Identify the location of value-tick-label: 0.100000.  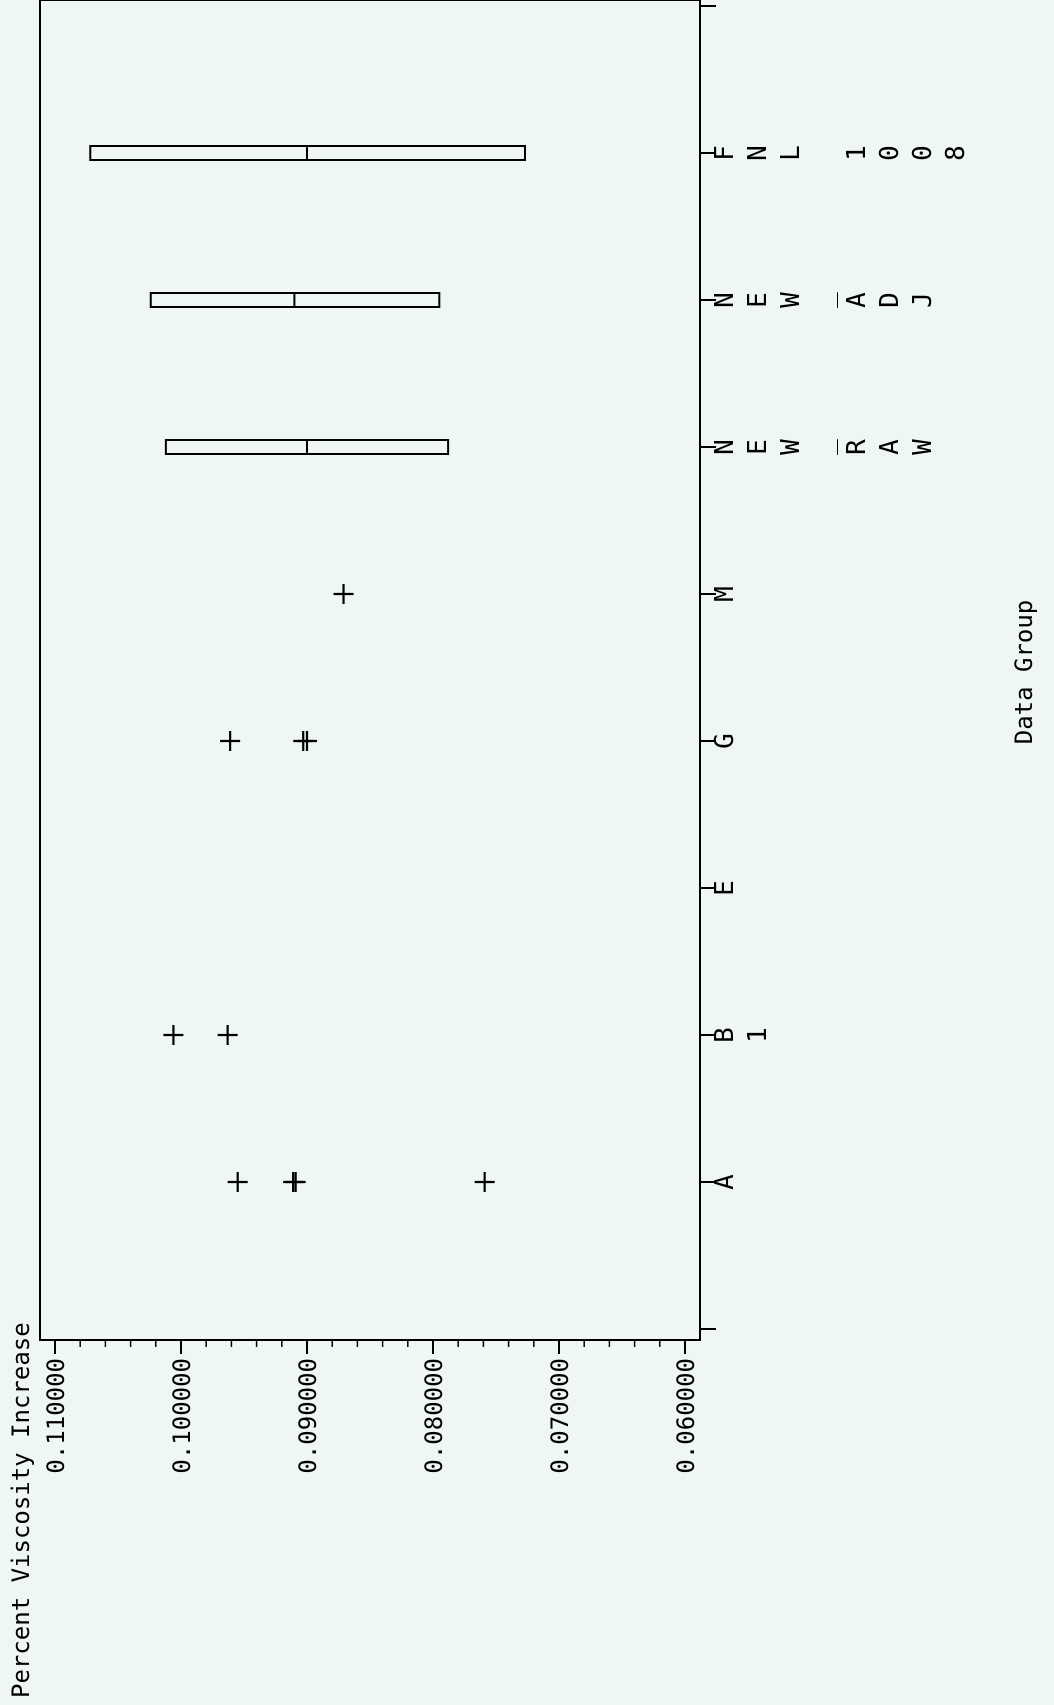
(182, 1416).